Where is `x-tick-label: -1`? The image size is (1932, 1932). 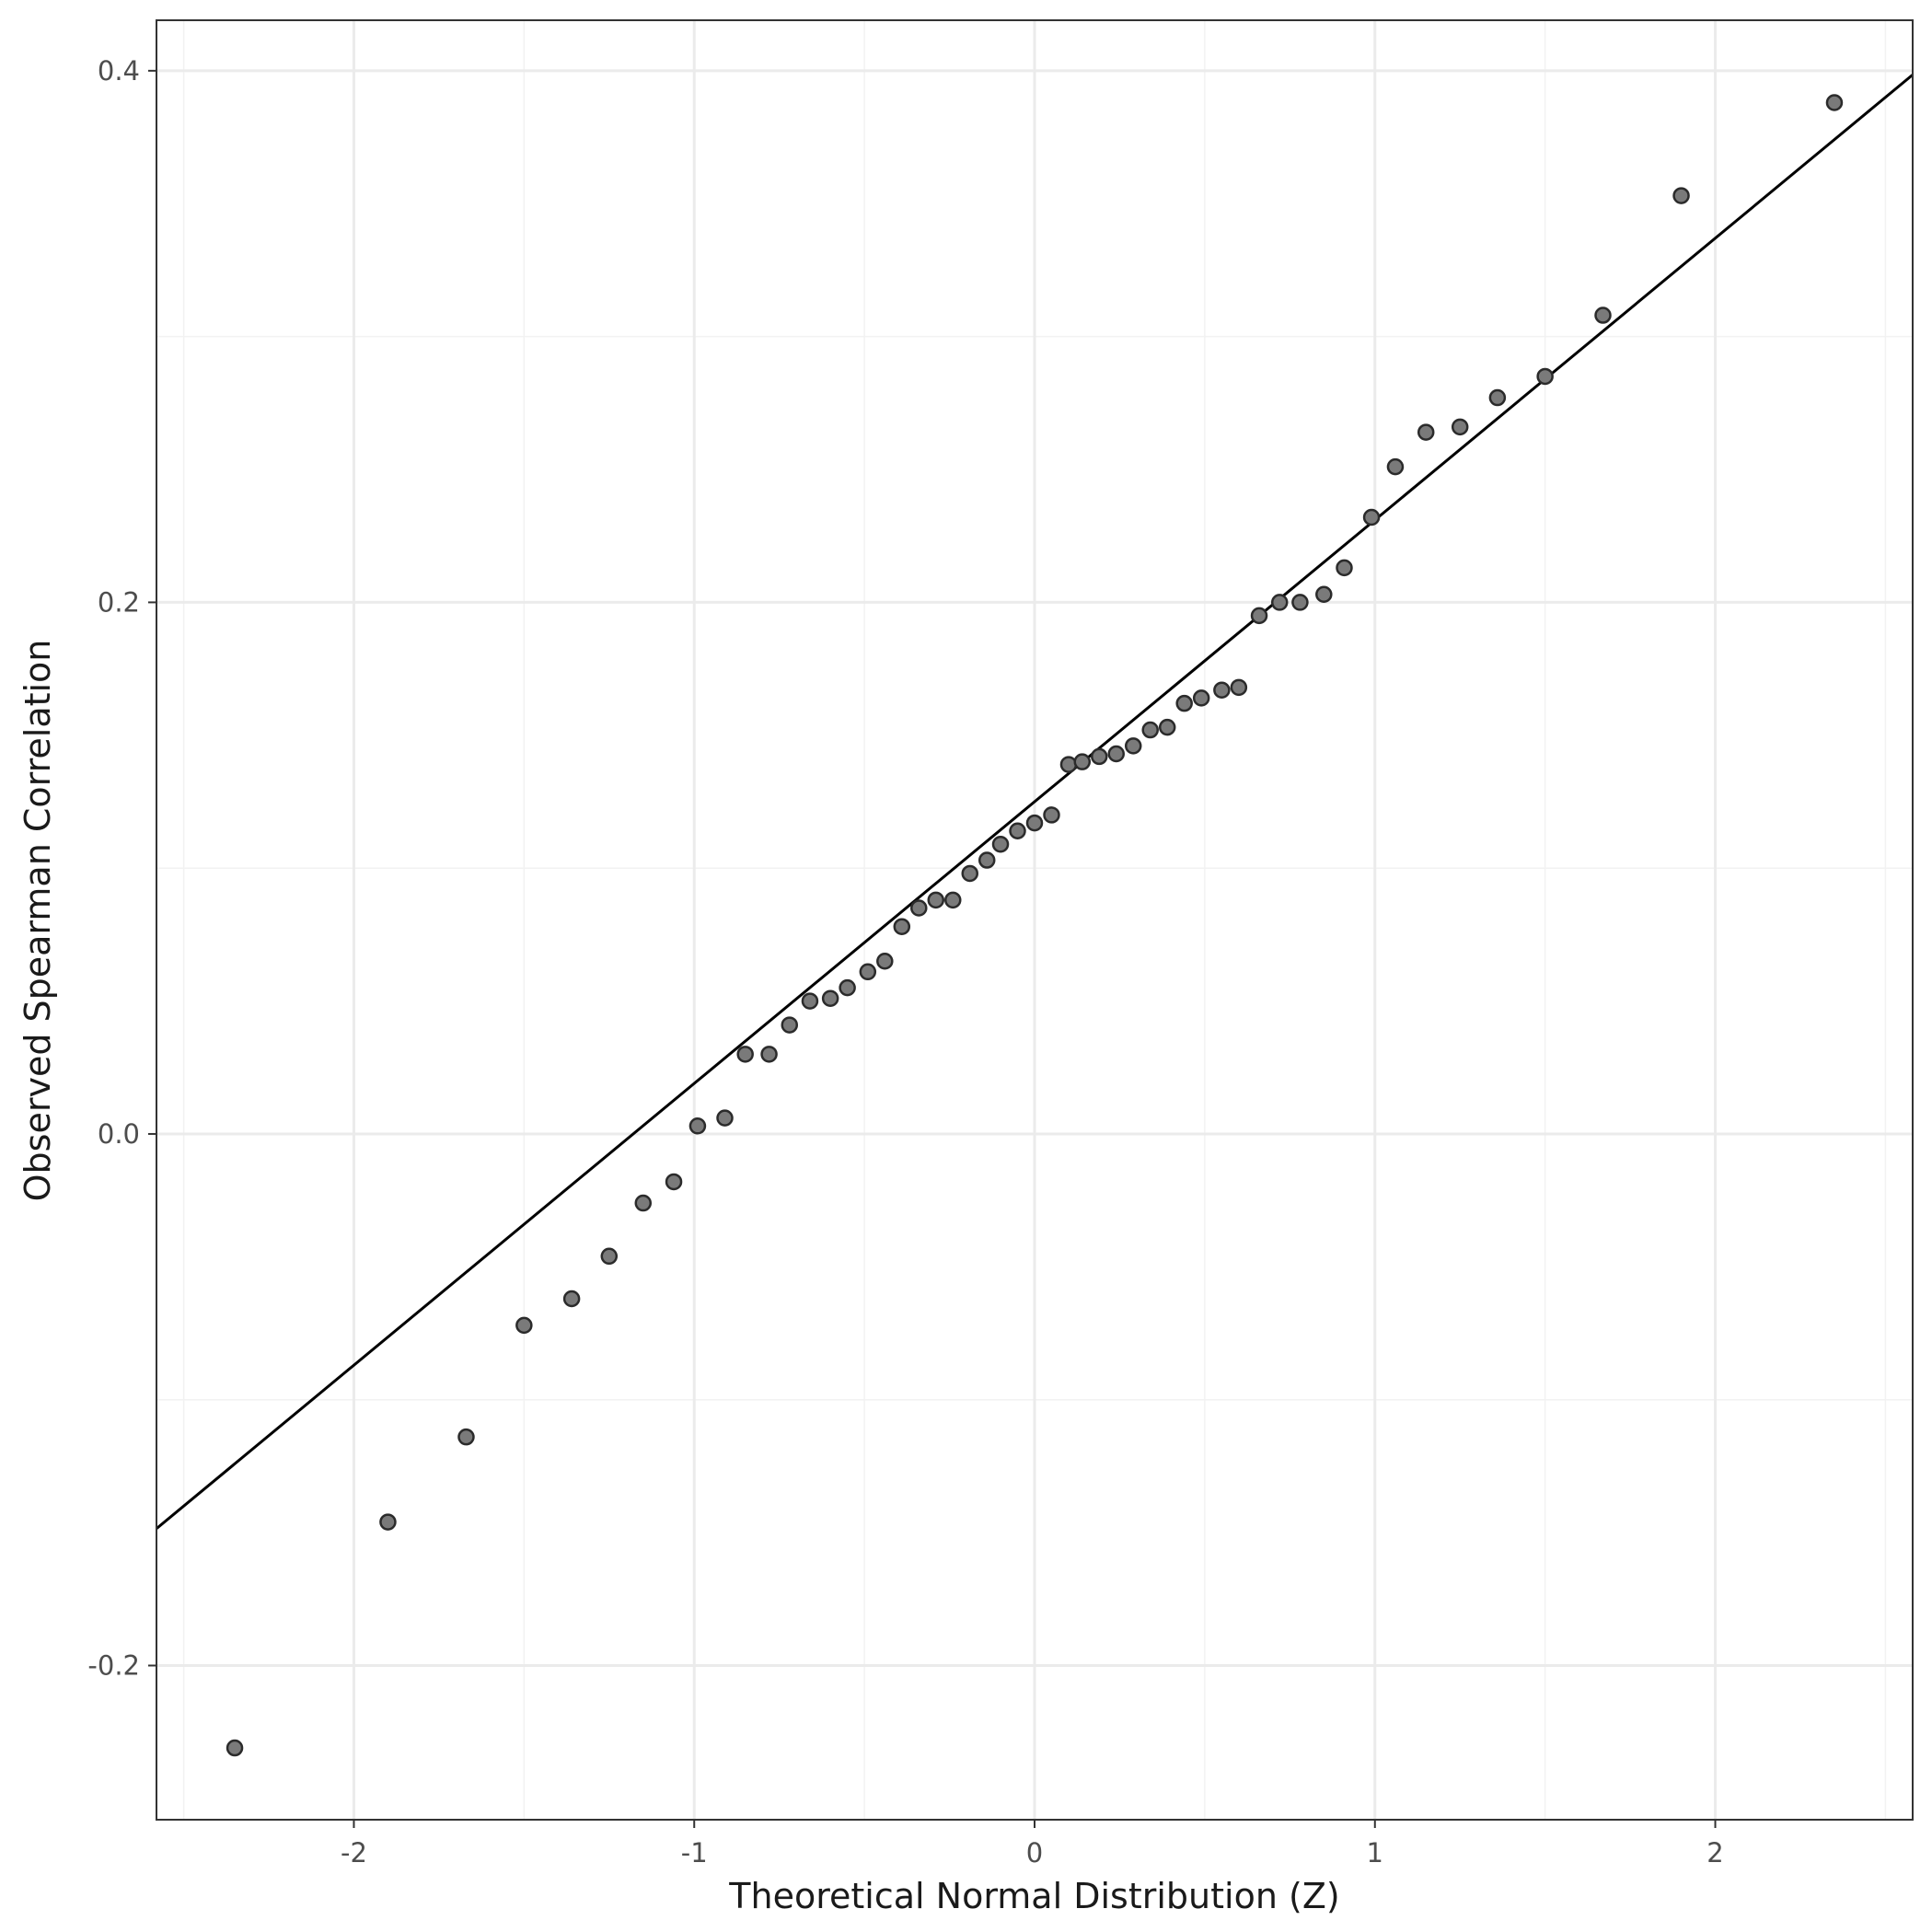 x-tick-label: -1 is located at coordinates (695, 1853).